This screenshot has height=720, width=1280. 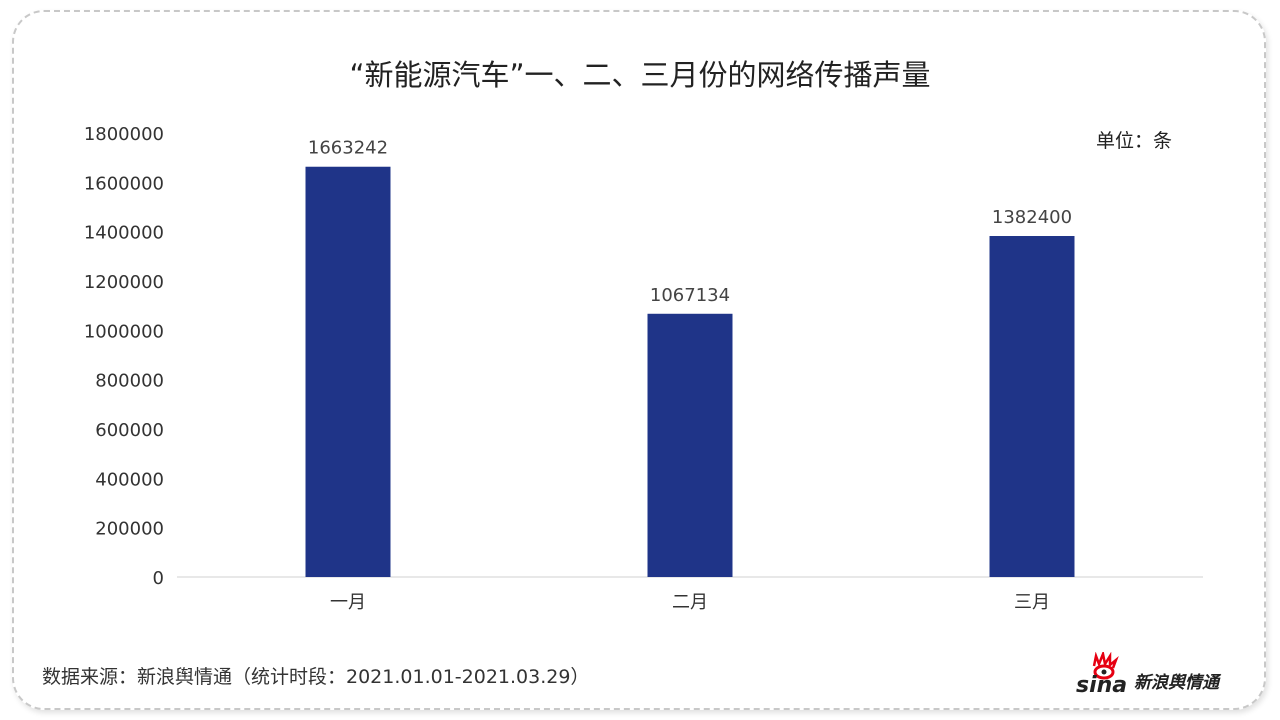 I want to click on y-tick-label: 200000, so click(x=129, y=529).